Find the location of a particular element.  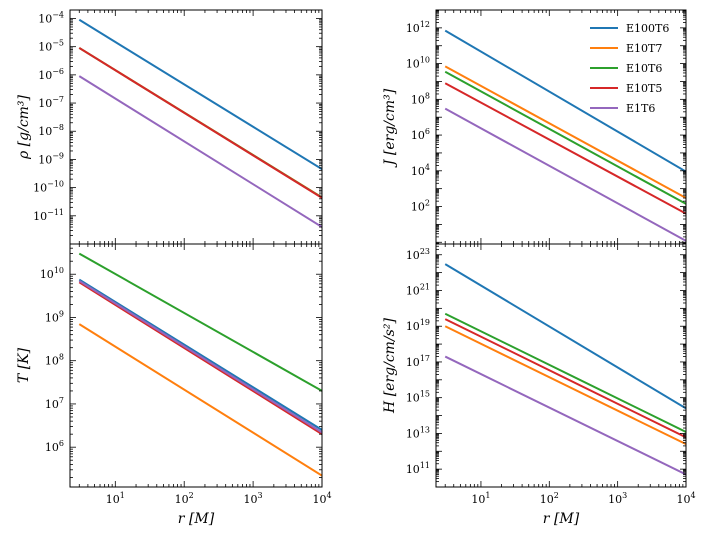

y-tick-label: 10⁻⁹ is located at coordinates (51, 158).